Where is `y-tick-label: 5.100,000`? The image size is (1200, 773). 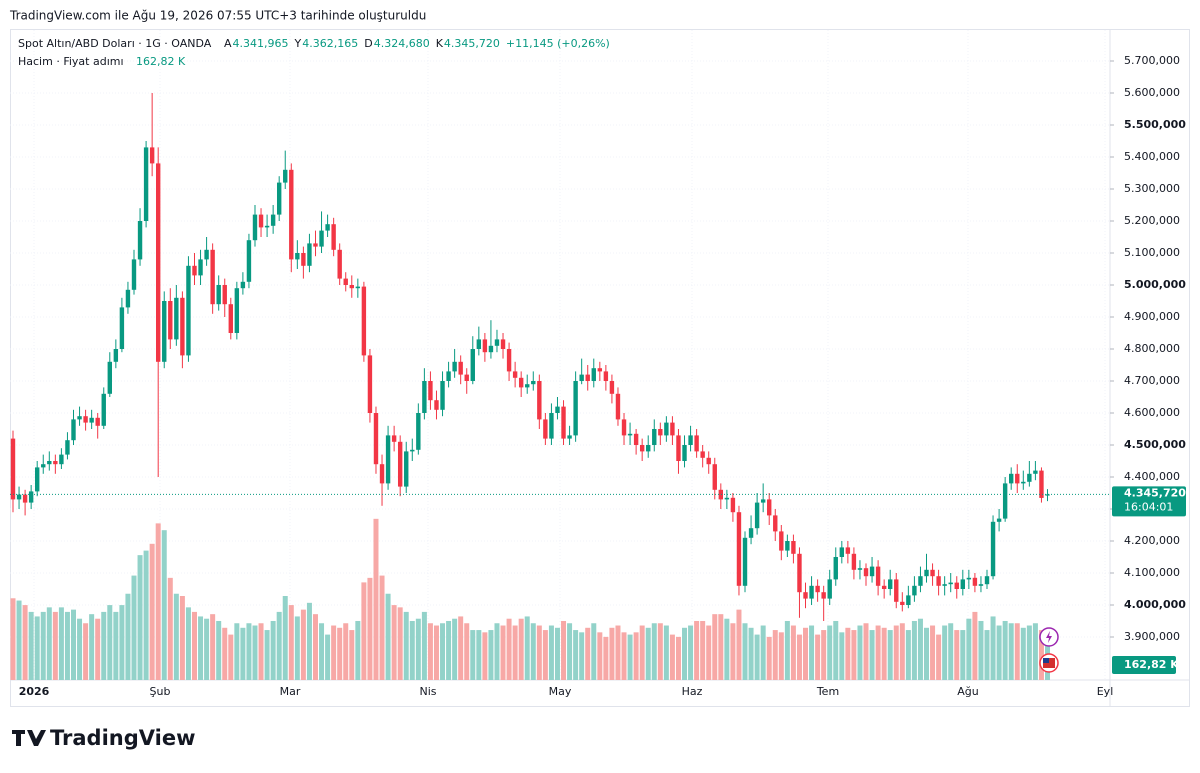 y-tick-label: 5.100,000 is located at coordinates (1152, 252).